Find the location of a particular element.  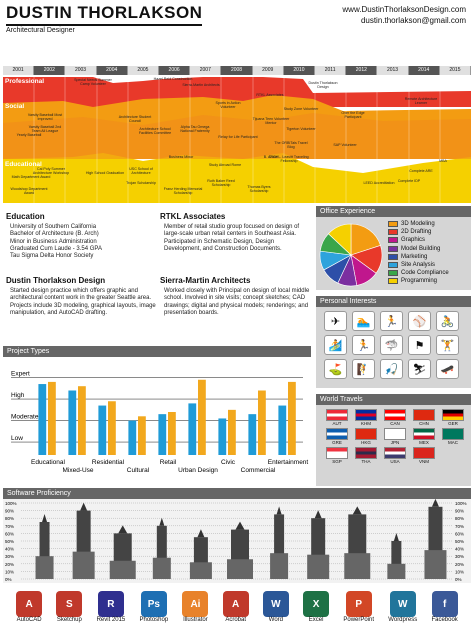

row-social: Social is located at coordinates (15, 106).